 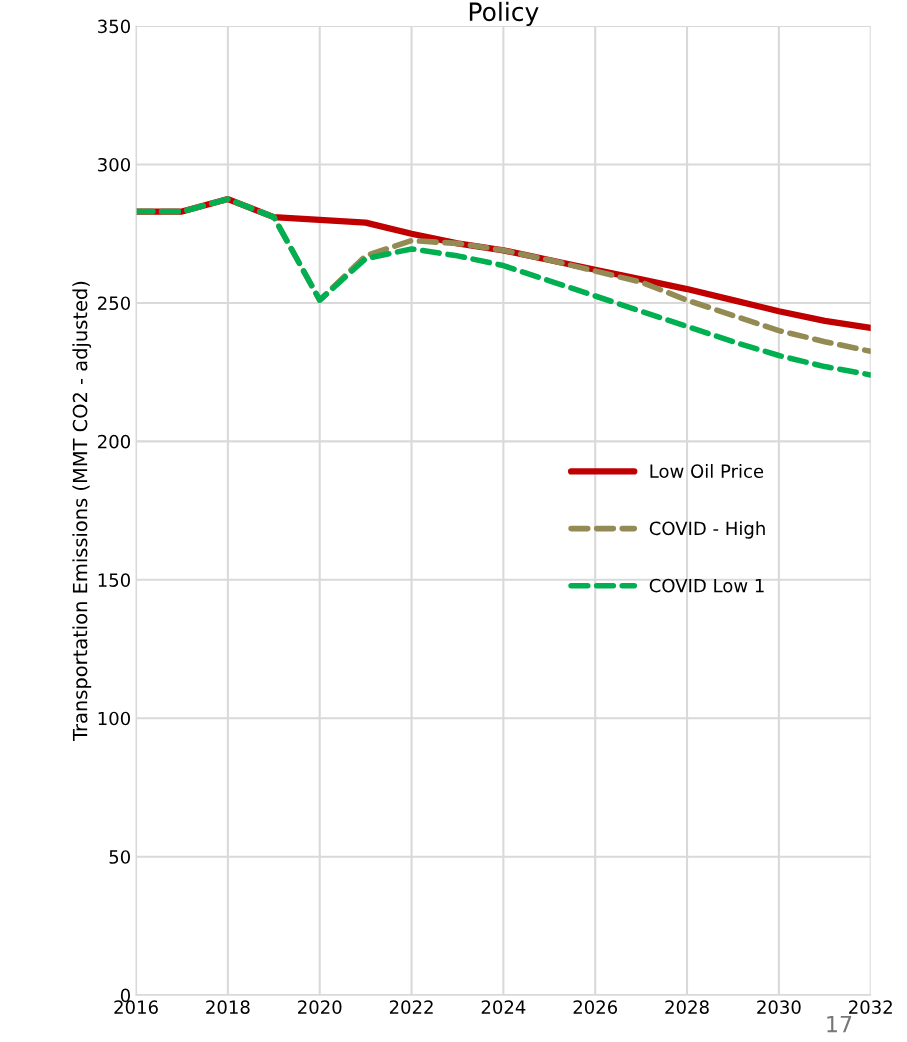 I want to click on y-tick-label: 50, so click(x=119, y=857).